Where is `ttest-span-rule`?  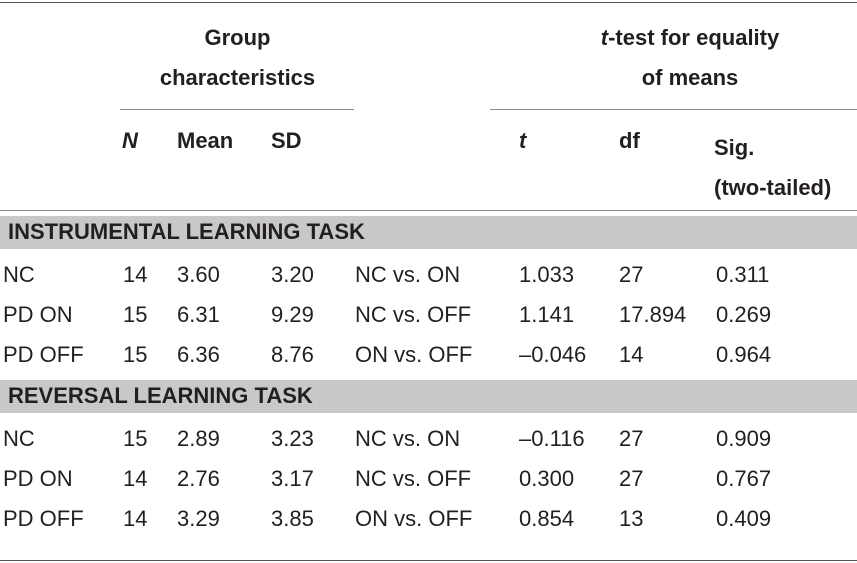 ttest-span-rule is located at coordinates (673, 109).